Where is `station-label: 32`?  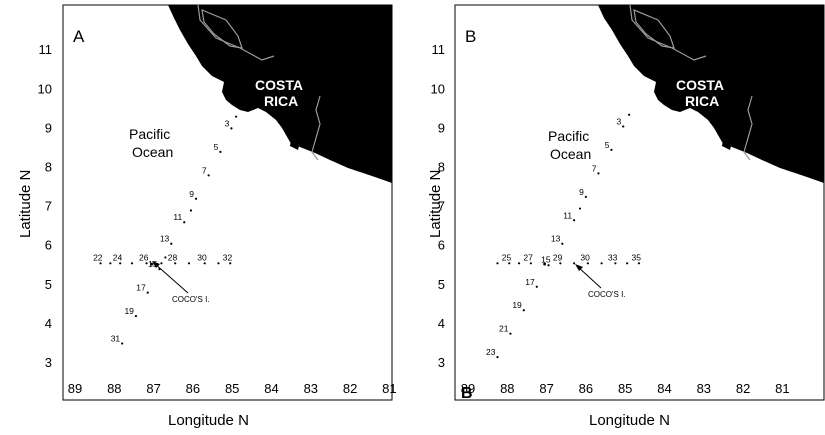
station-label: 32 is located at coordinates (228, 257).